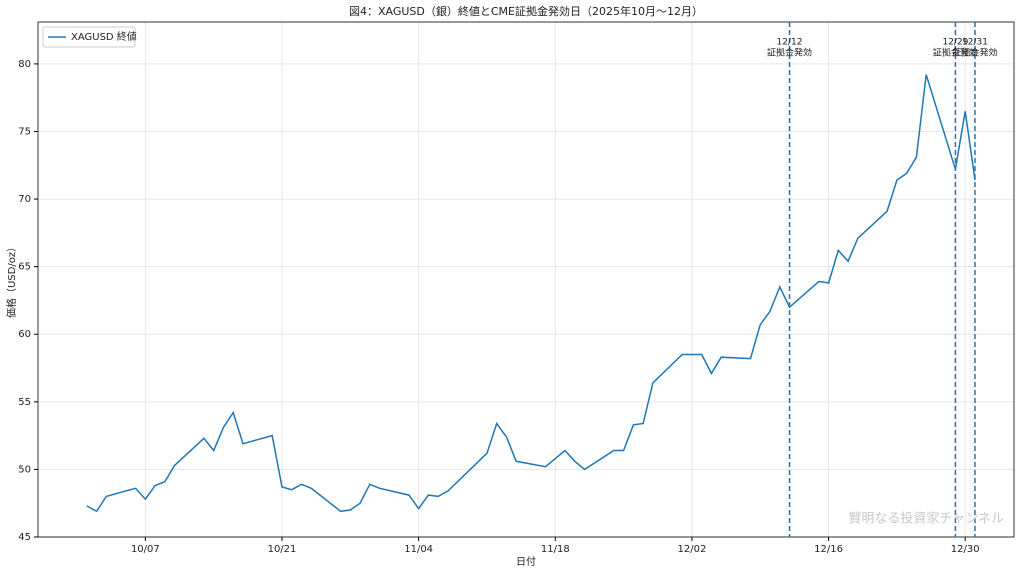  Describe the element at coordinates (24, 131) in the screenshot. I see `y-tick-label: 75` at that location.